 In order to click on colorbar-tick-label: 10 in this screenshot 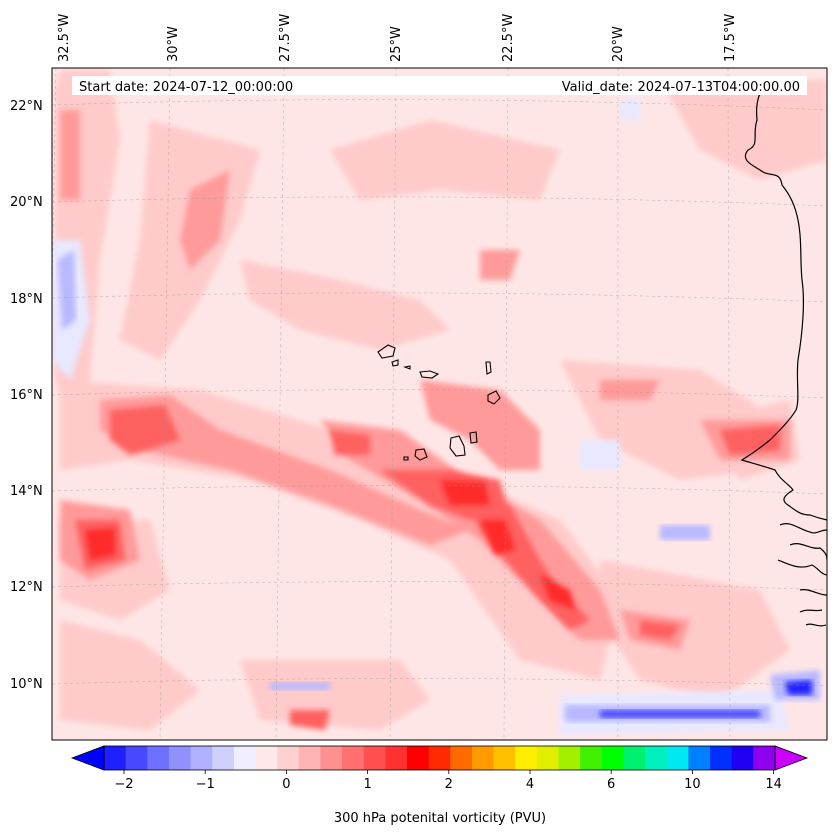, I will do `click(692, 784)`.